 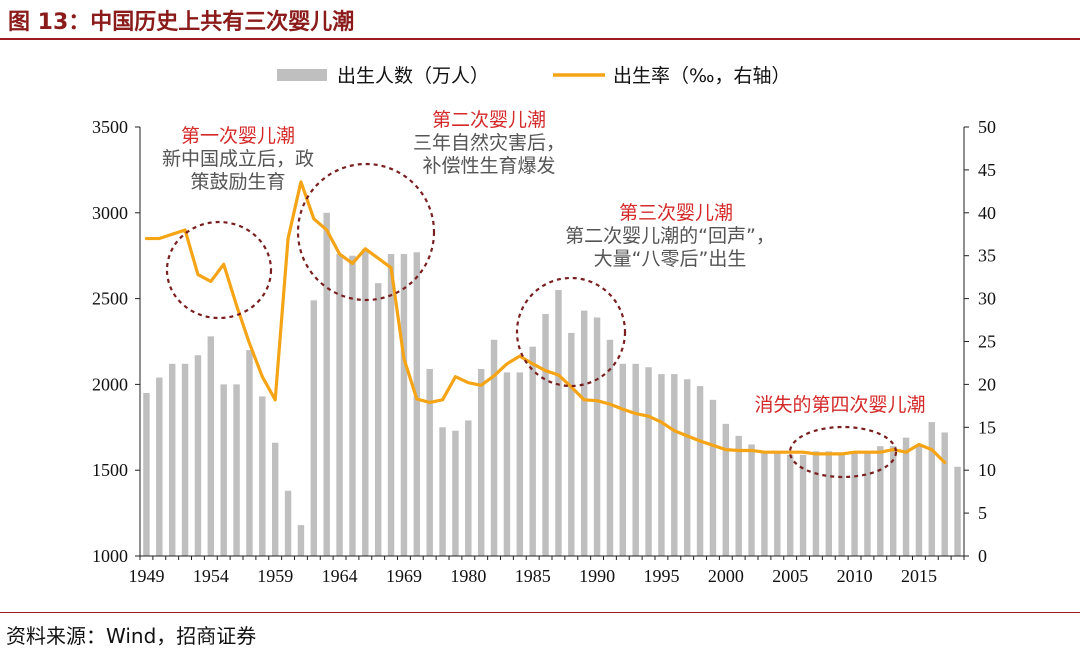 I want to click on left-tick-label: 3500, so click(x=110, y=127).